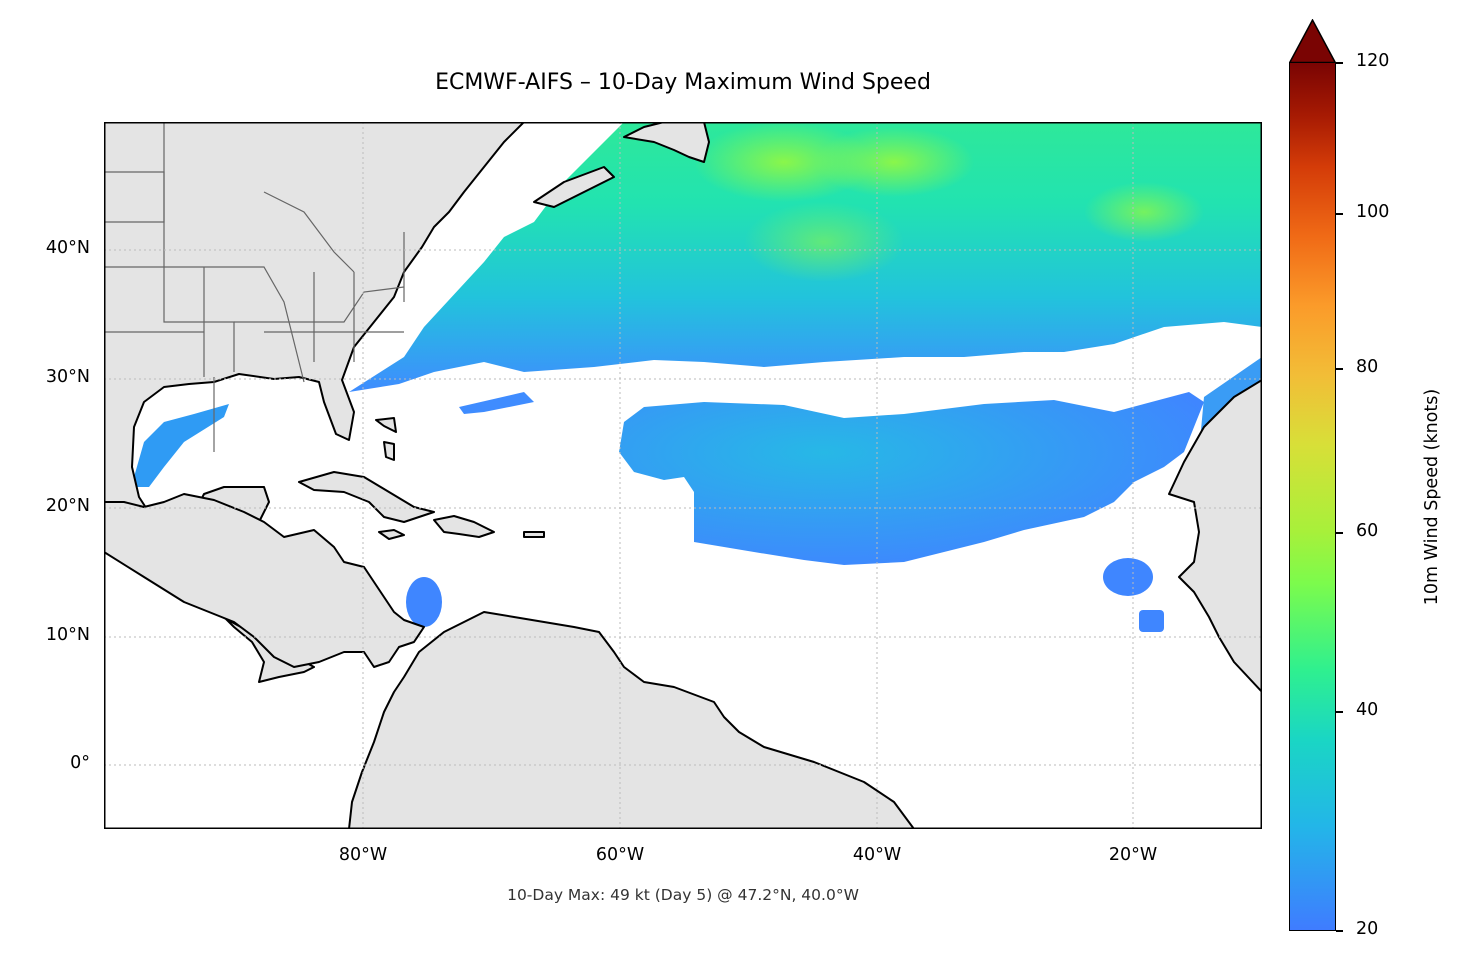 This screenshot has height=969, width=1466. What do you see at coordinates (386, 425) in the screenshot?
I see `bahamas-land` at bounding box center [386, 425].